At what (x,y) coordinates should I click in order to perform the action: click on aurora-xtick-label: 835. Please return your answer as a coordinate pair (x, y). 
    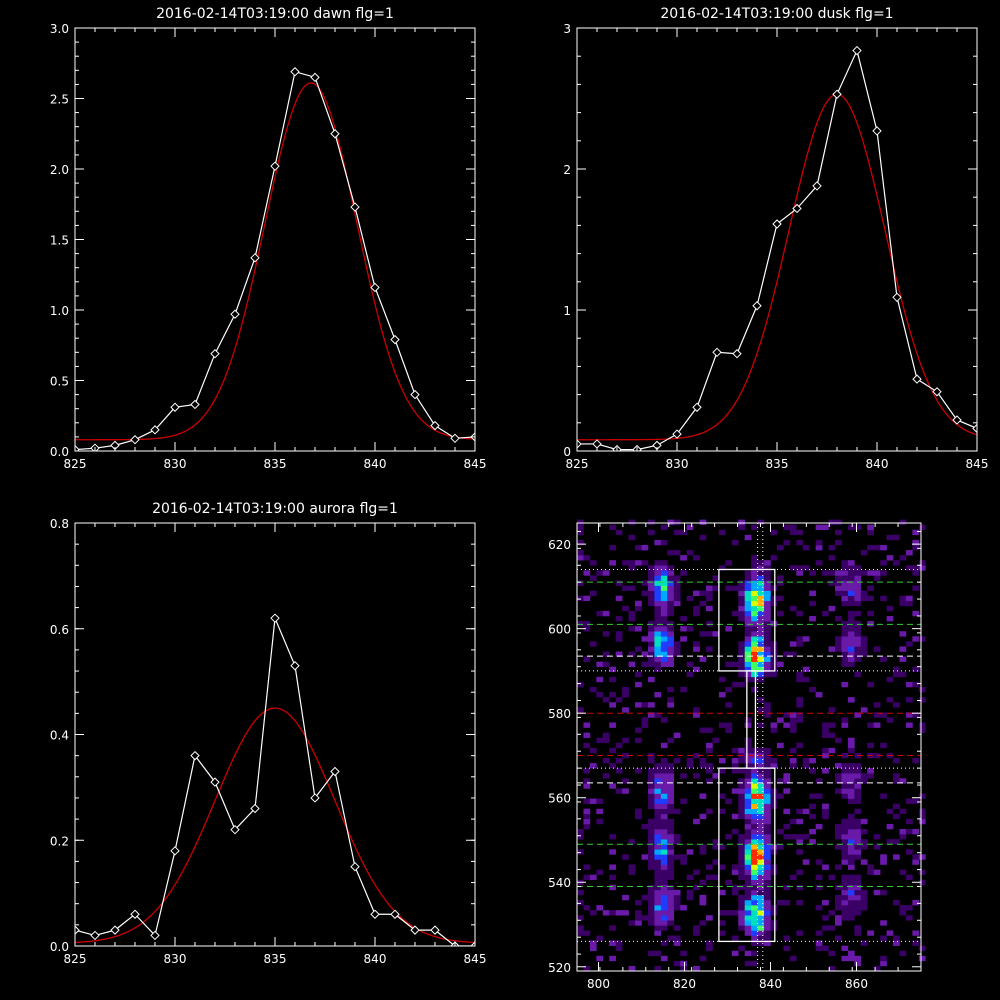
    Looking at the image, I should click on (275, 959).